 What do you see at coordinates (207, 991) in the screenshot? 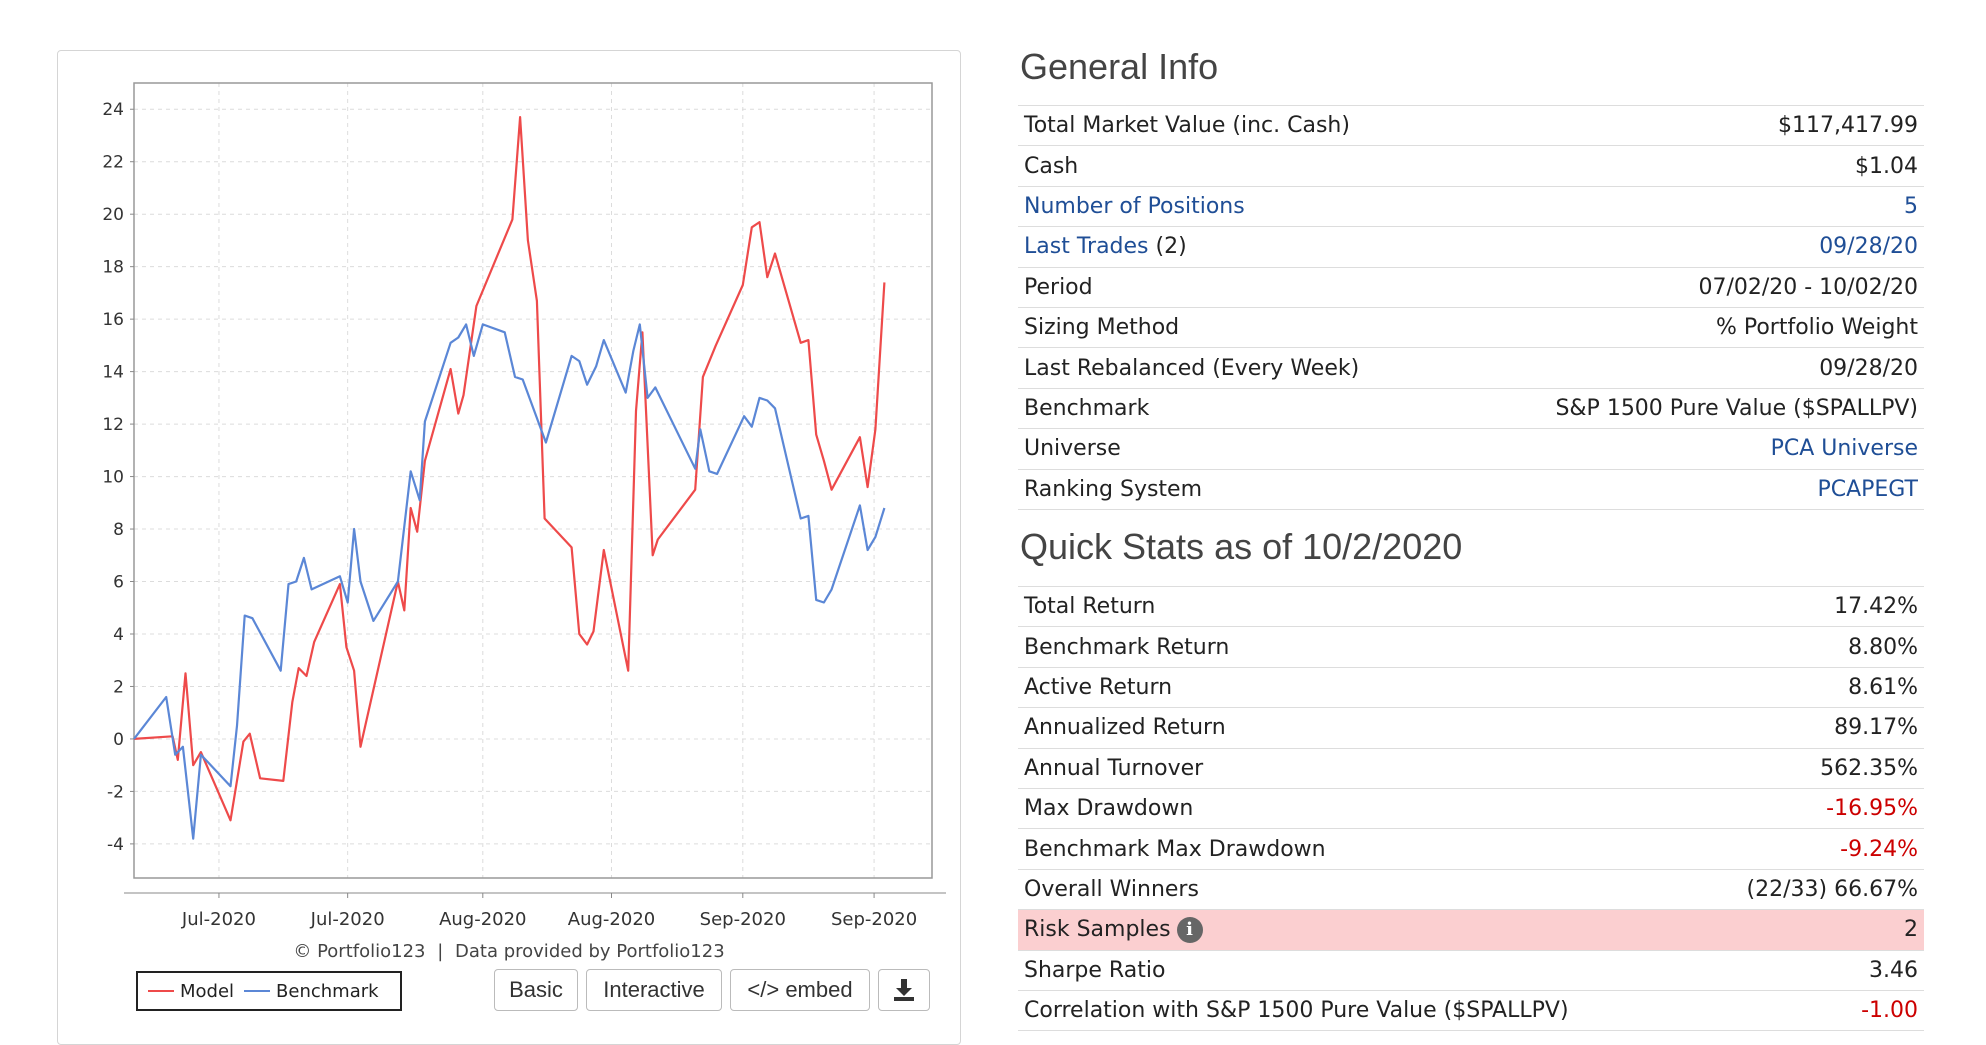
I see `legend-label-model: Model` at bounding box center [207, 991].